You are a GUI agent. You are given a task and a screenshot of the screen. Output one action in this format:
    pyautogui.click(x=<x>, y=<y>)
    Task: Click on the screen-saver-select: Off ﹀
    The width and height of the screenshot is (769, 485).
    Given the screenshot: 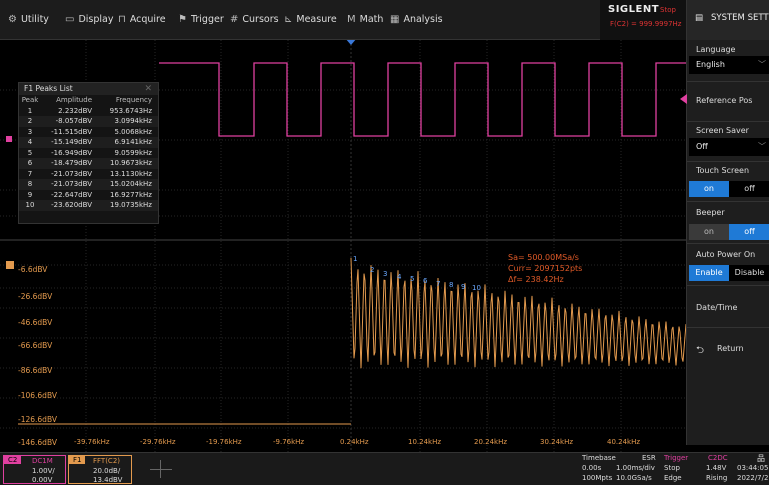 What is the action you would take?
    pyautogui.click(x=729, y=147)
    